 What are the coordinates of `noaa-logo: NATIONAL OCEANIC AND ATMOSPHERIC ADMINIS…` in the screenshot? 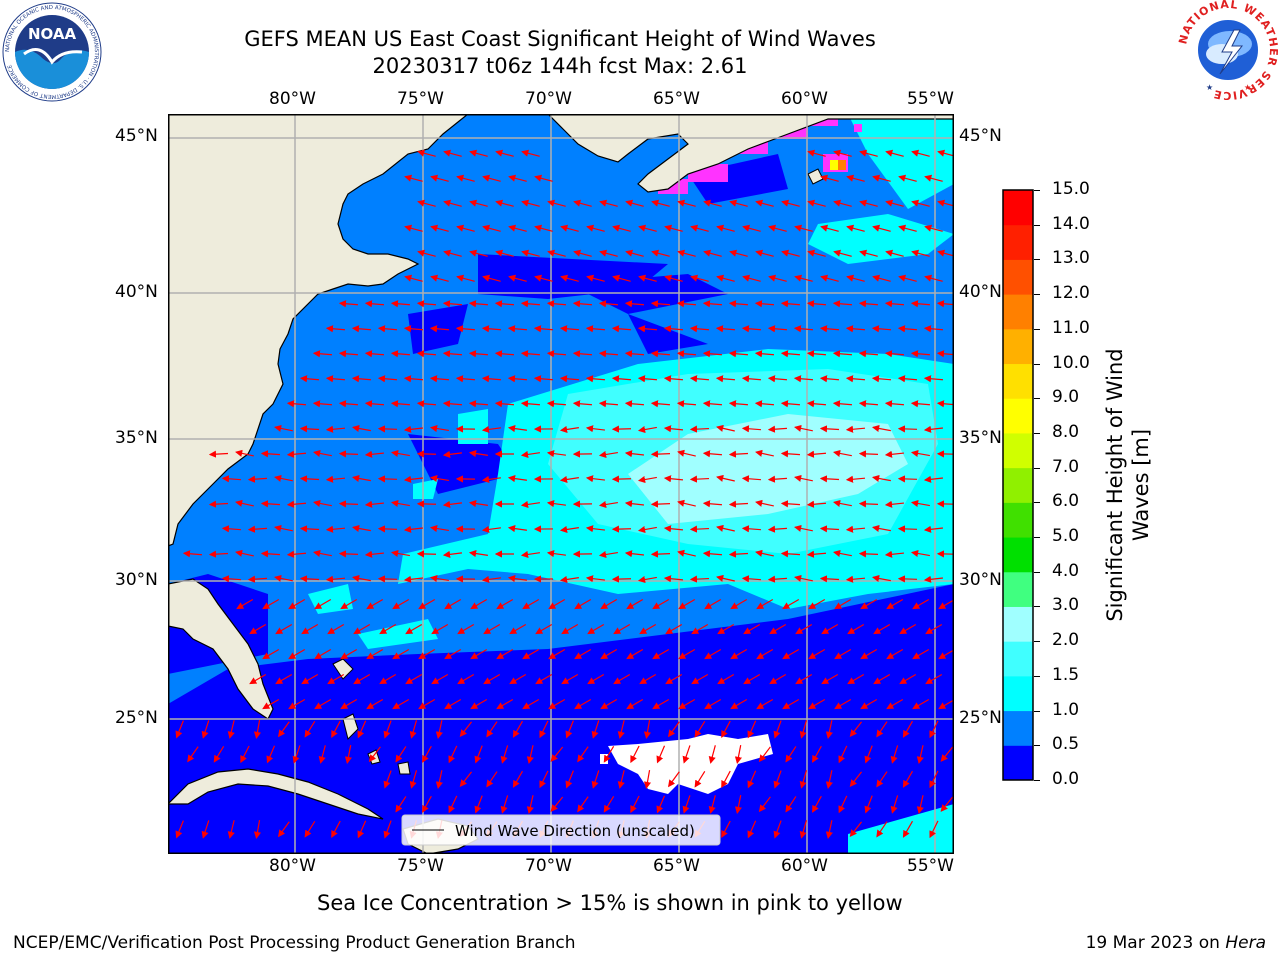 It's located at (52, 52).